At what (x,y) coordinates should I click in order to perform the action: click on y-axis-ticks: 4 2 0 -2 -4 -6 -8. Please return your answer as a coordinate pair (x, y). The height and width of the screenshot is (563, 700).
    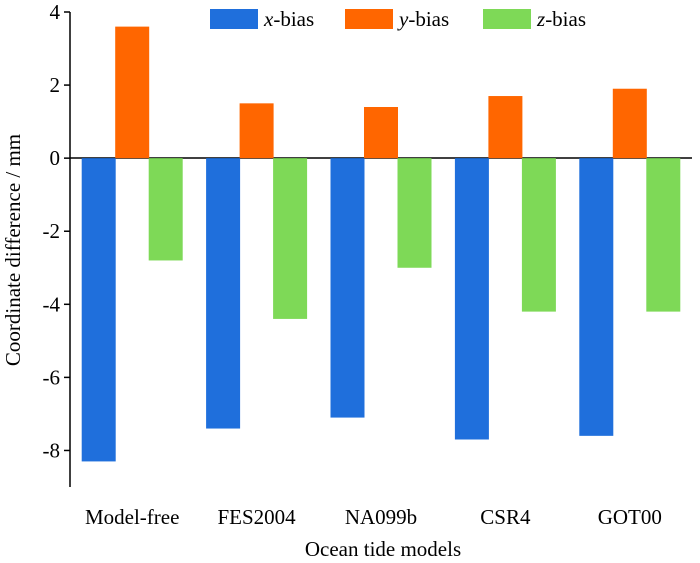
    Looking at the image, I should click on (56, 231).